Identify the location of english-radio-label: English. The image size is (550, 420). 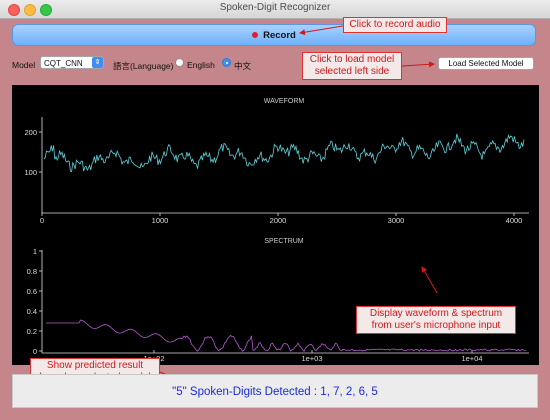
(201, 65).